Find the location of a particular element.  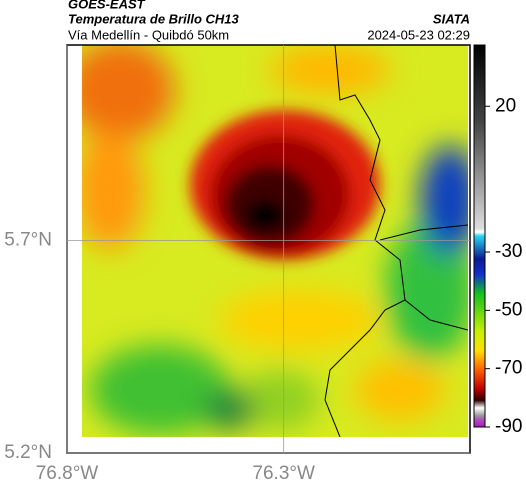

x-tick-label: 76.3°W is located at coordinates (283, 473).